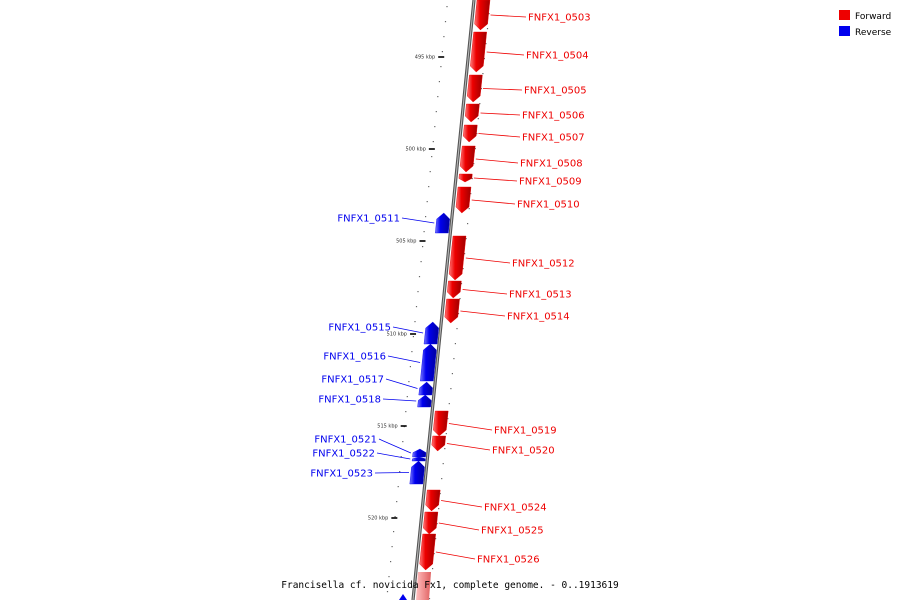 This screenshot has width=900, height=600. I want to click on gene-label-fnfx1-0515: FNFX1_0515, so click(359, 328).